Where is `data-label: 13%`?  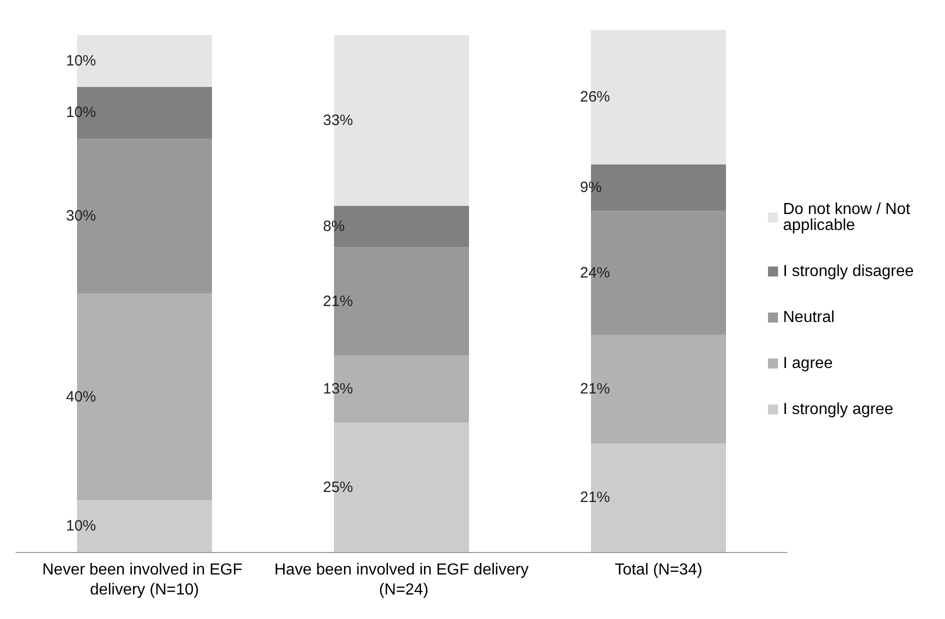
data-label: 13% is located at coordinates (338, 389).